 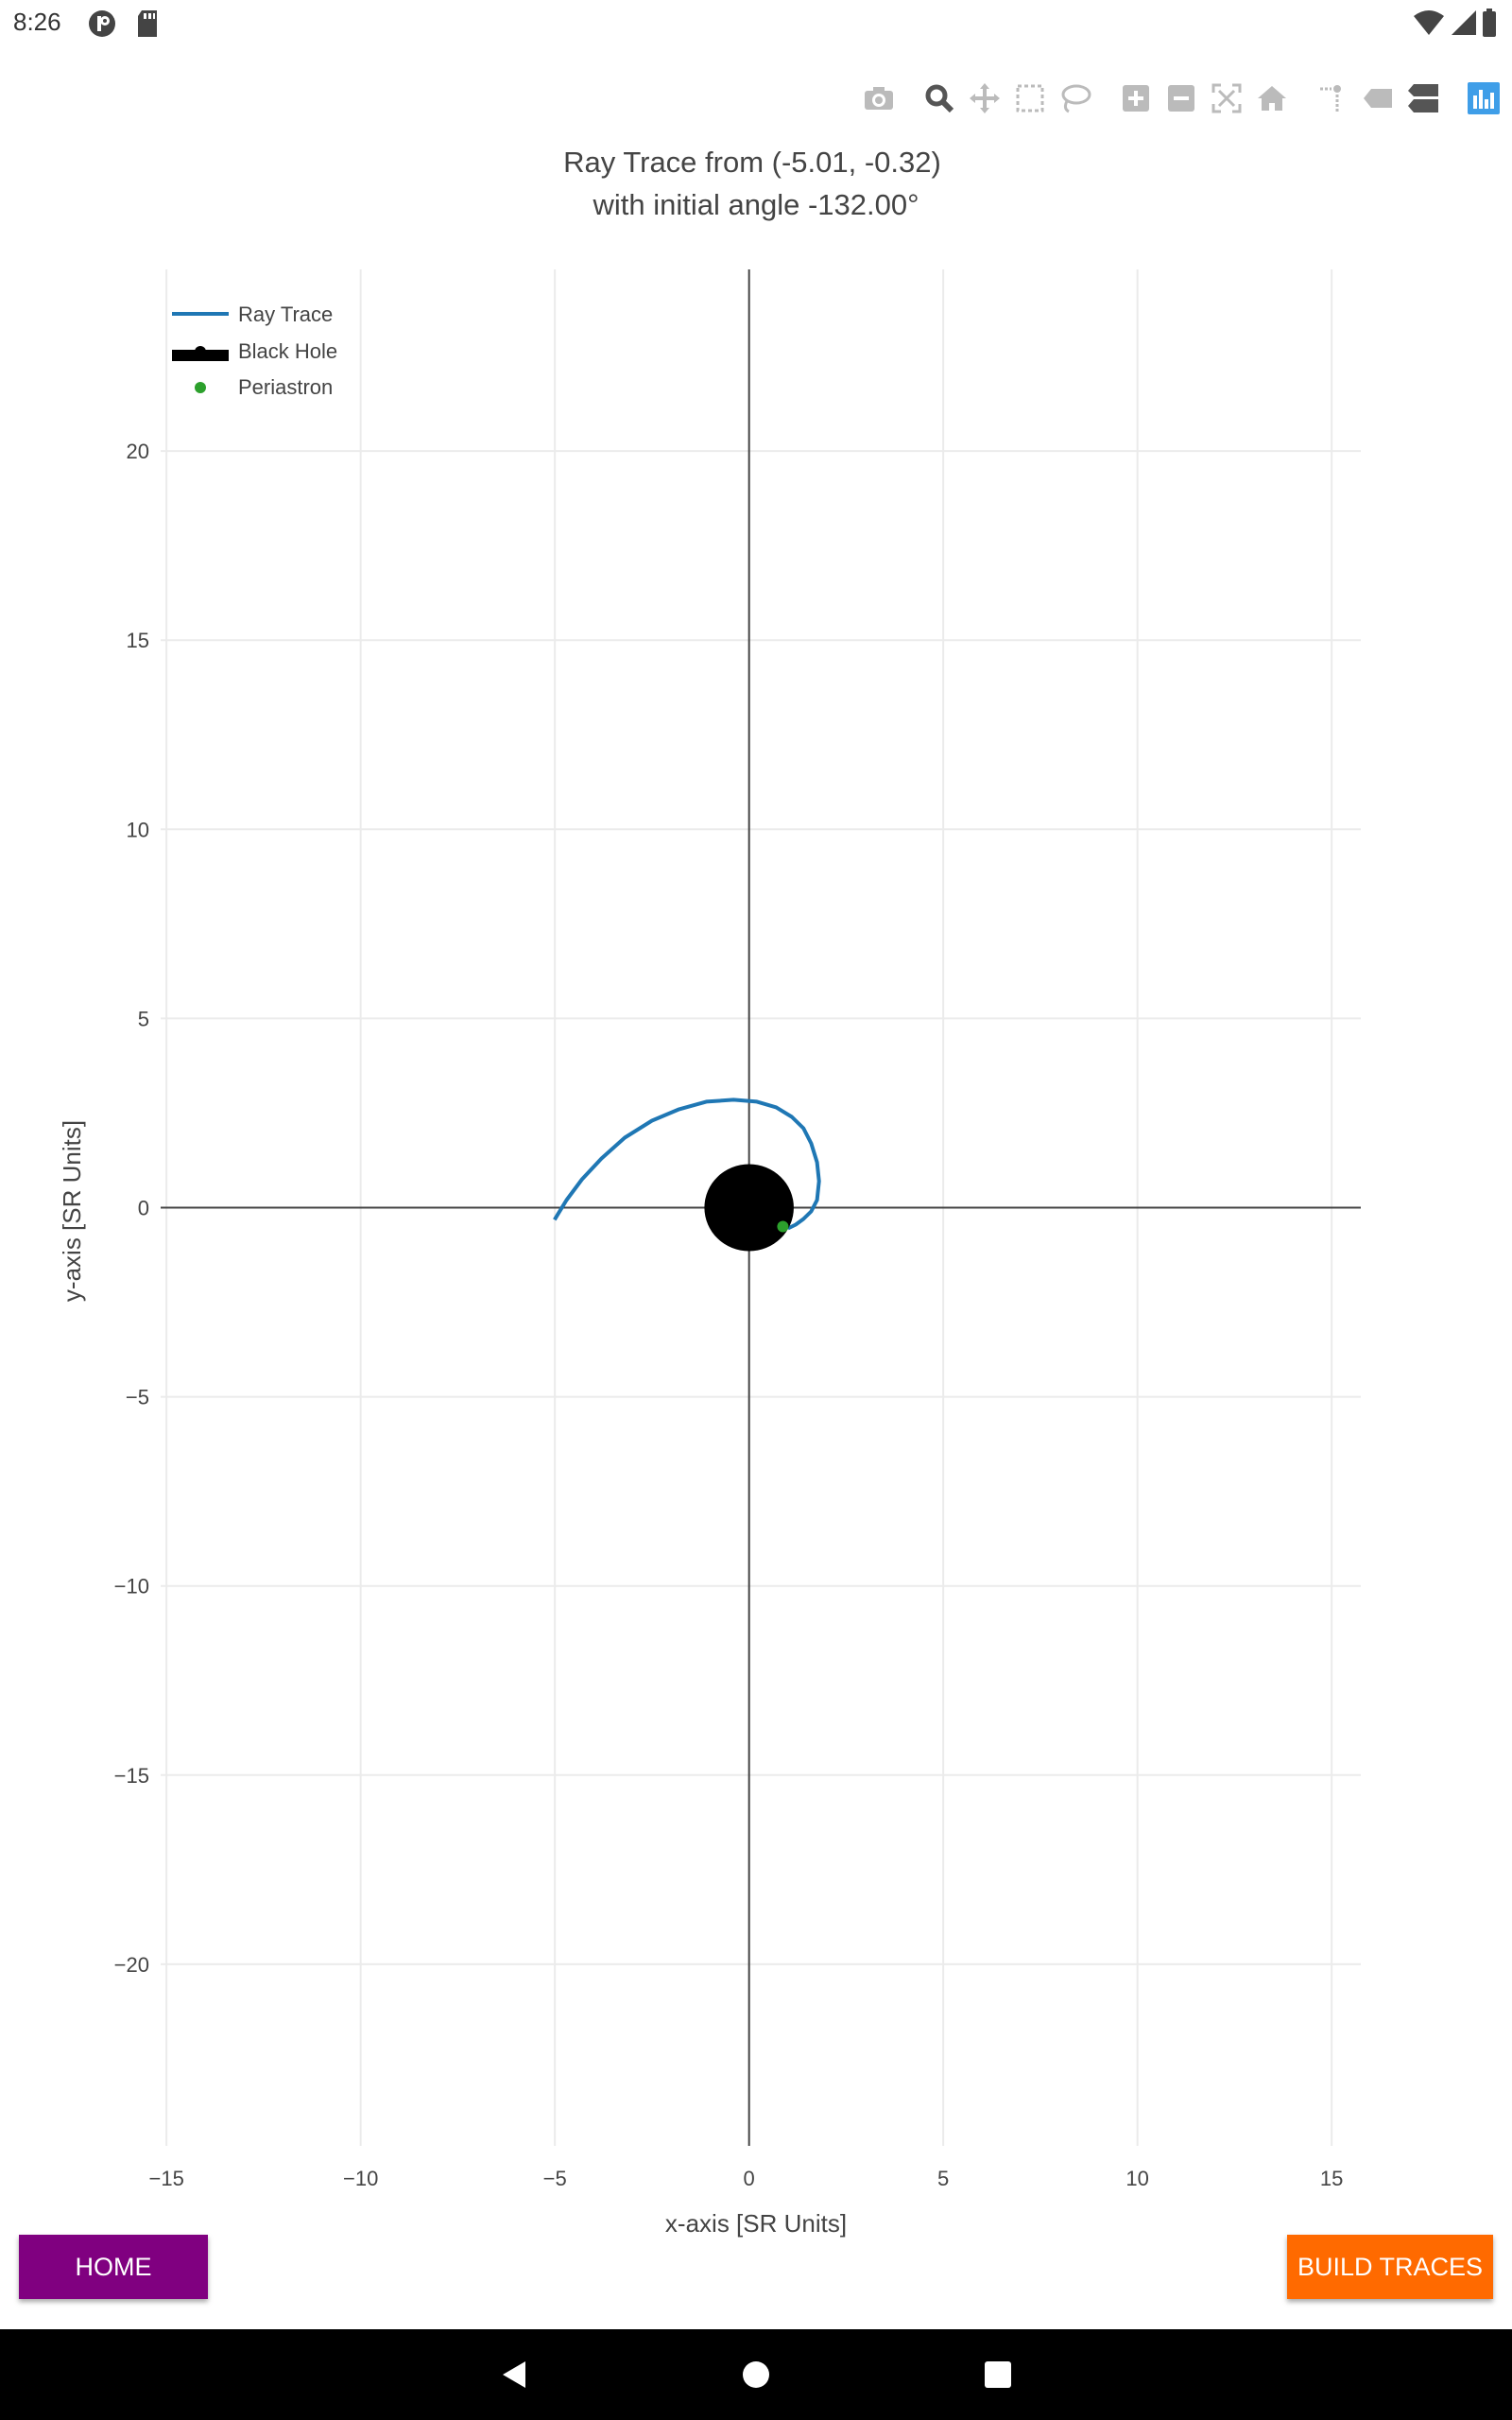 I want to click on y-tick-label: −15, so click(x=131, y=1776).